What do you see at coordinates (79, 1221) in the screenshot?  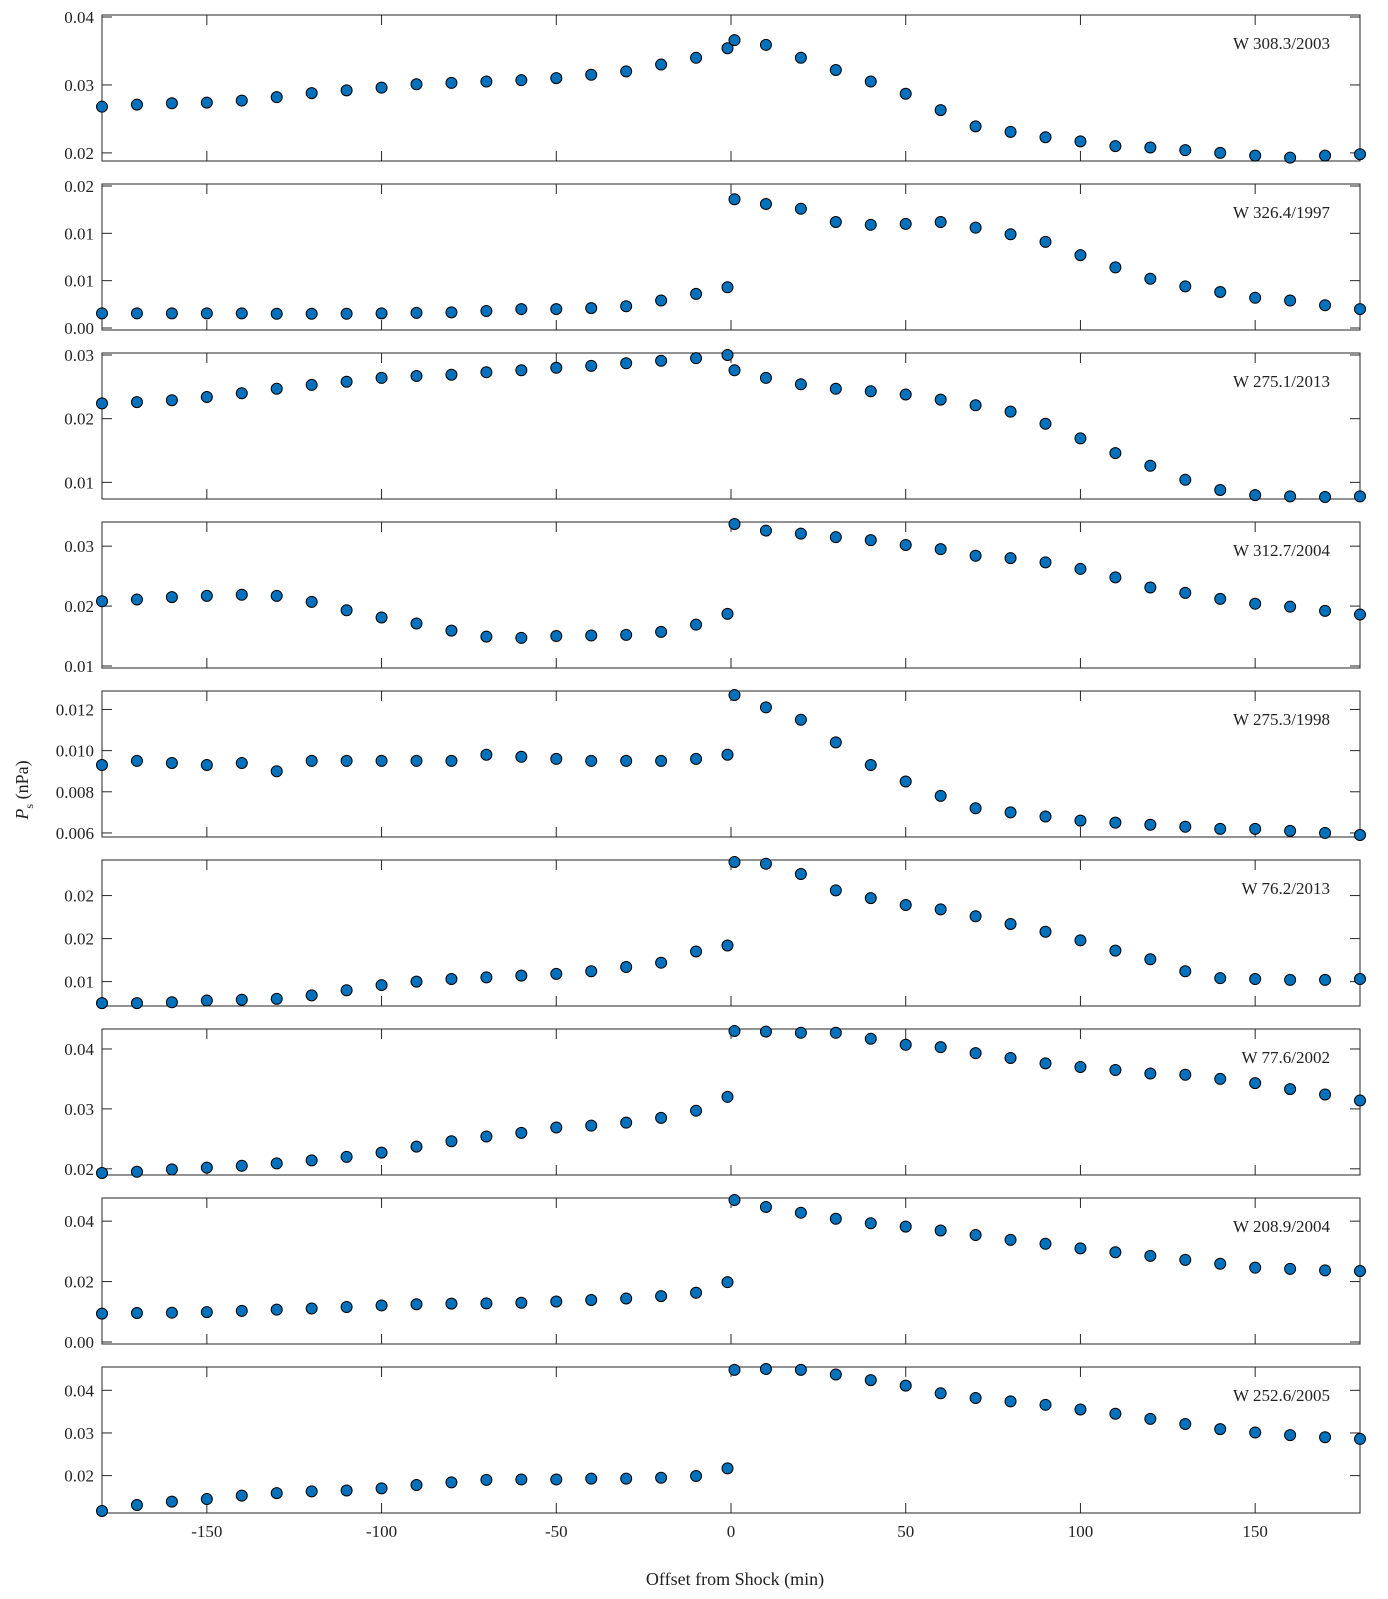 I see `y-tick-label: 0.04` at bounding box center [79, 1221].